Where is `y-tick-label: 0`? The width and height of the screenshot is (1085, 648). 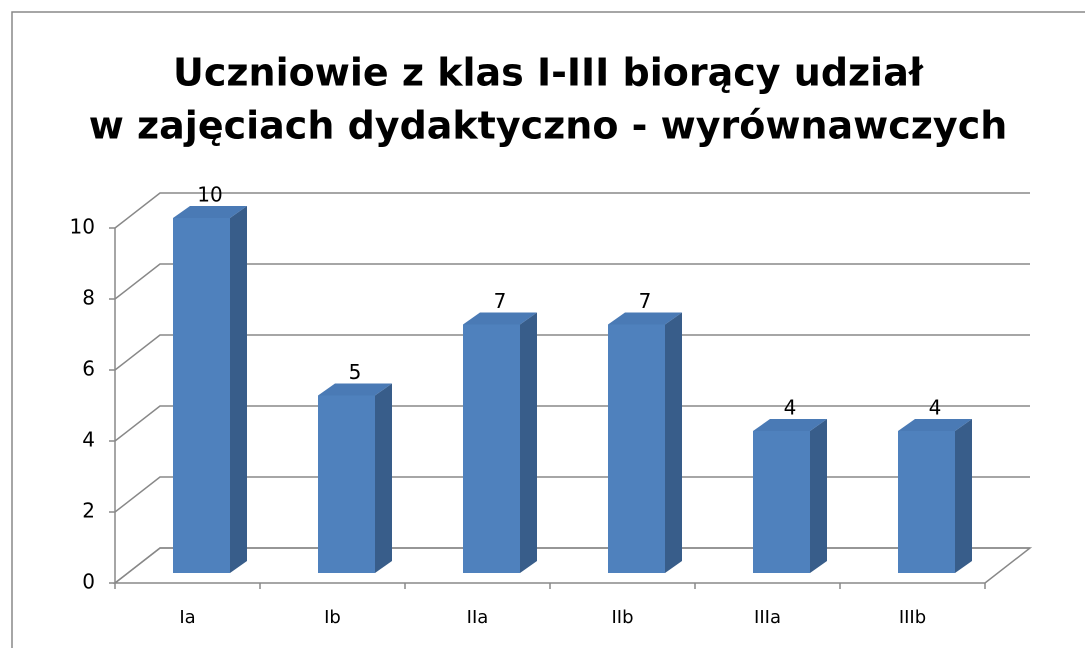 y-tick-label: 0 is located at coordinates (88, 582).